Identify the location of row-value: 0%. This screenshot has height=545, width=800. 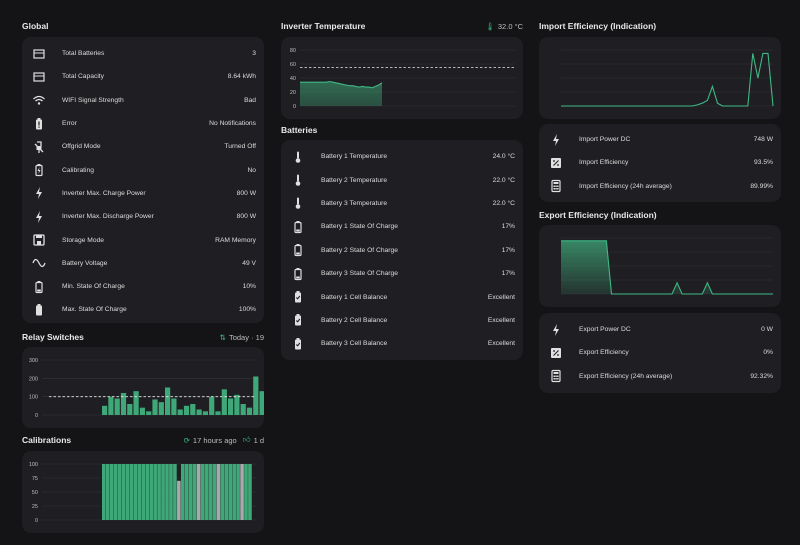
(768, 353).